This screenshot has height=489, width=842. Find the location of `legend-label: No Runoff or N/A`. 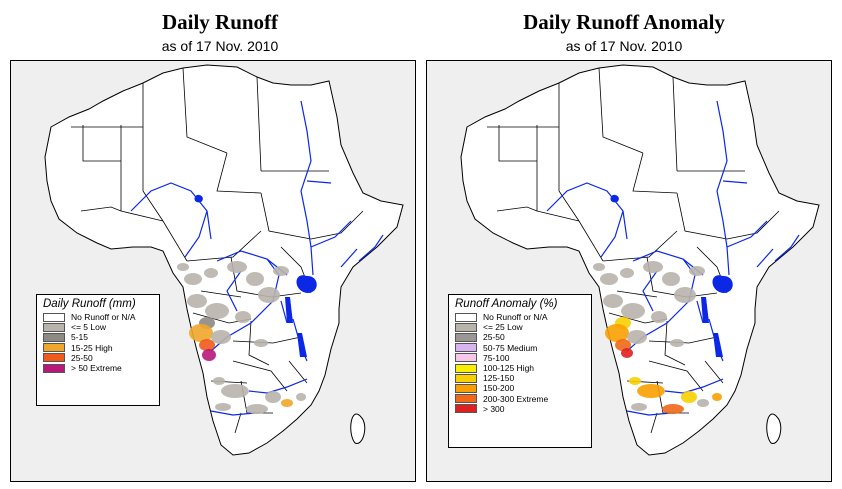

legend-label: No Runoff or N/A is located at coordinates (103, 317).